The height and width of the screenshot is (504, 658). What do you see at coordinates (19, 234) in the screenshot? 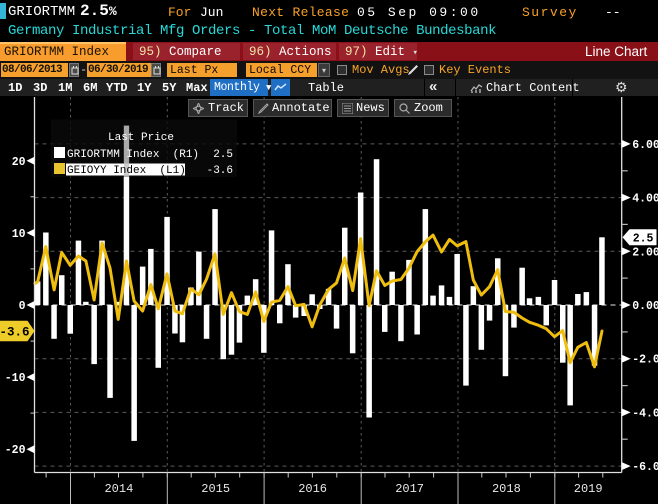
I see `svg-text: 10` at bounding box center [19, 234].